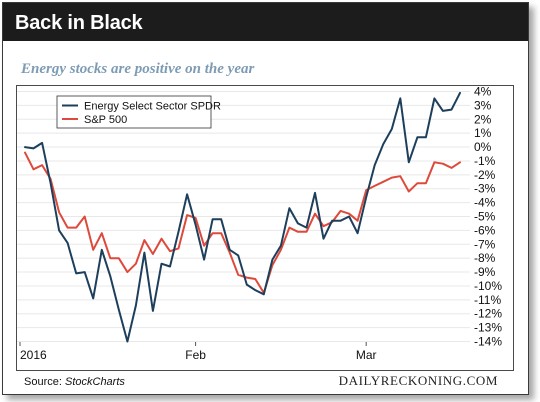 The width and height of the screenshot is (540, 402). What do you see at coordinates (43, 382) in the screenshot?
I see `source-label: Source:` at bounding box center [43, 382].